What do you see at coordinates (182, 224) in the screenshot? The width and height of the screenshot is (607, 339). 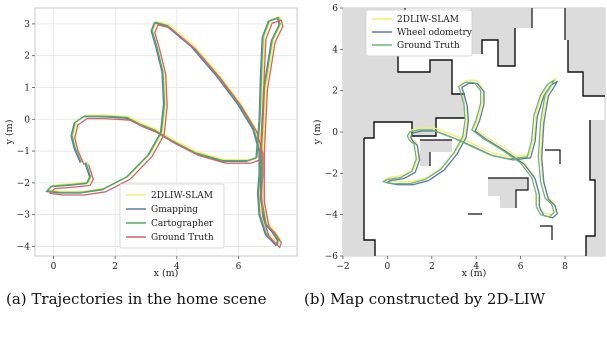 I see `legend-label: Cartographer` at bounding box center [182, 224].